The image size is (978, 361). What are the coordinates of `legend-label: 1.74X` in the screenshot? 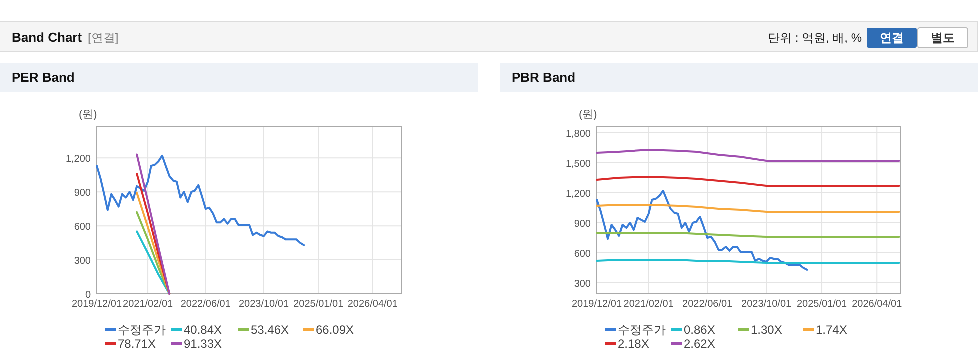 It's located at (832, 330).